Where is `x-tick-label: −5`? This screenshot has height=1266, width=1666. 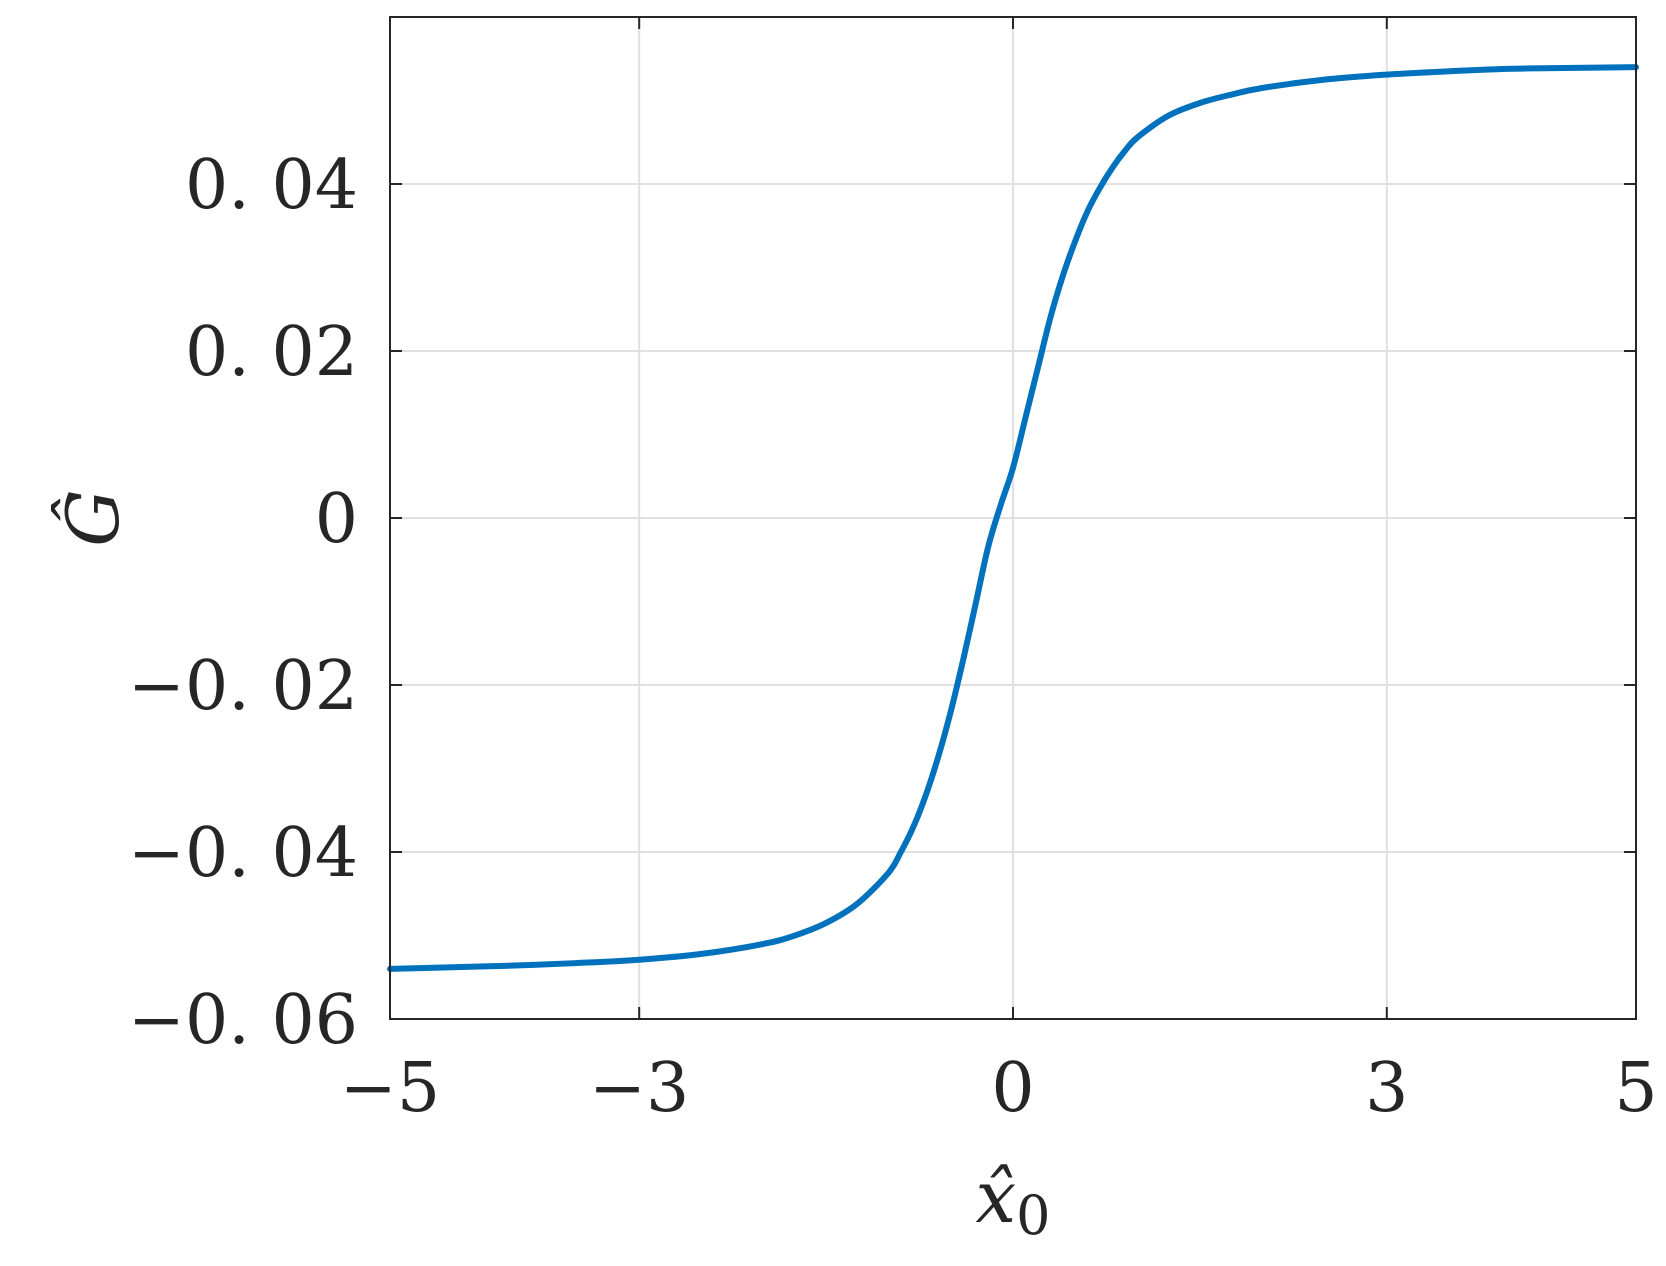 x-tick-label: −5 is located at coordinates (390, 1088).